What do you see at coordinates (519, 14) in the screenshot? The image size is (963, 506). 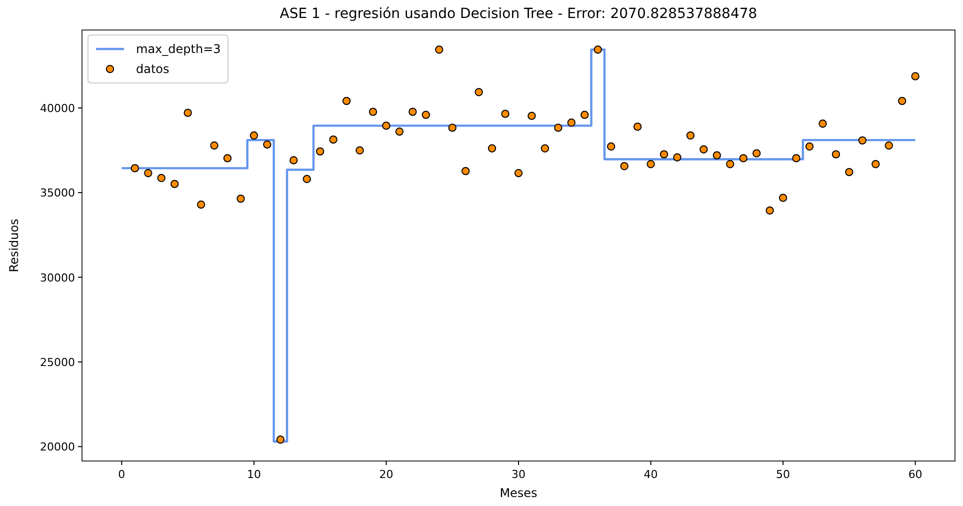 I see `chart-title: ASE 1 - regresión usando Decision Tree - Error: 2070.828537888478` at bounding box center [519, 14].